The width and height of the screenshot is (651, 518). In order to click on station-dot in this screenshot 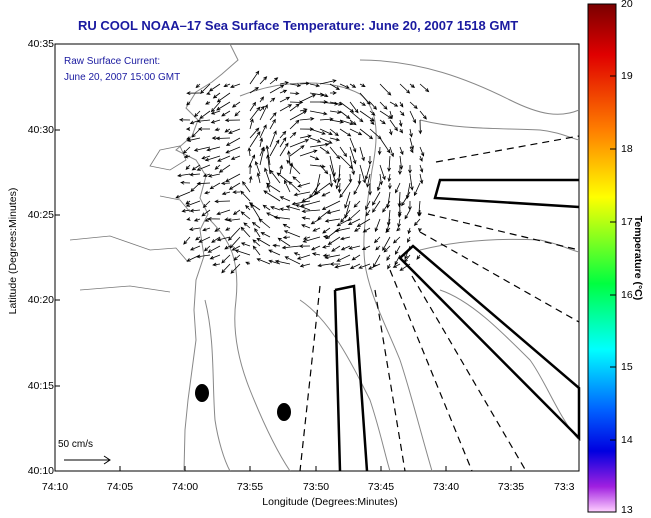, I will do `click(284, 412)`.